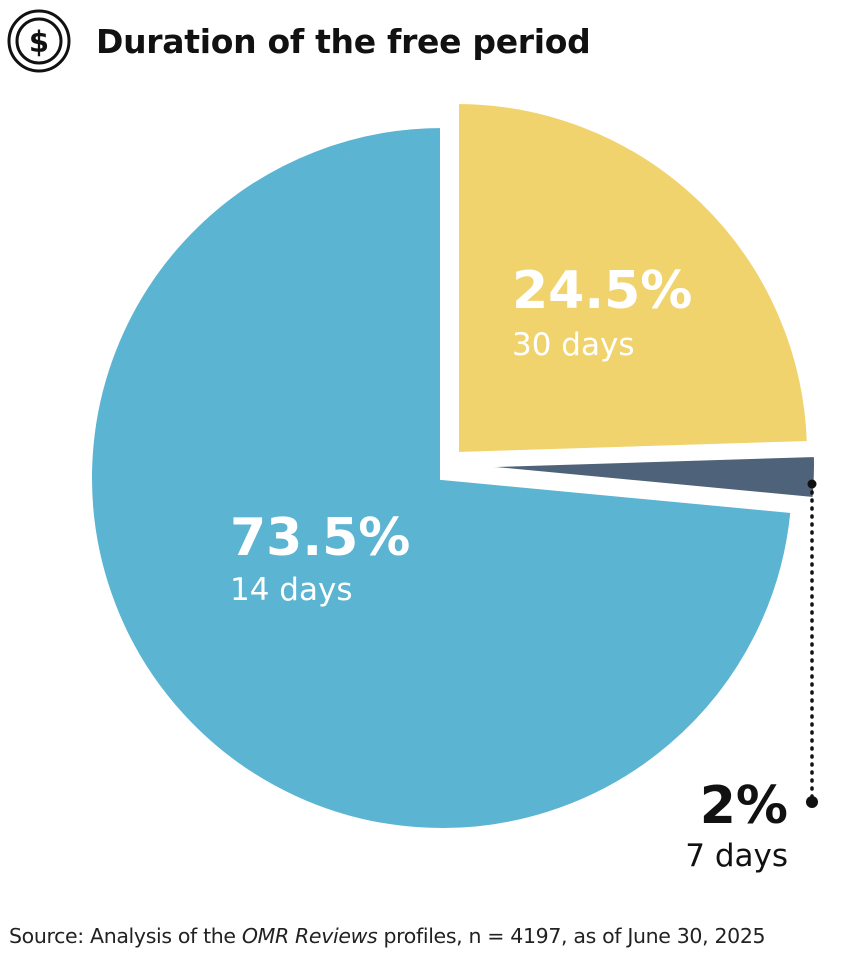  Describe the element at coordinates (812, 802) in the screenshot. I see `leader-dot-bottom` at that location.